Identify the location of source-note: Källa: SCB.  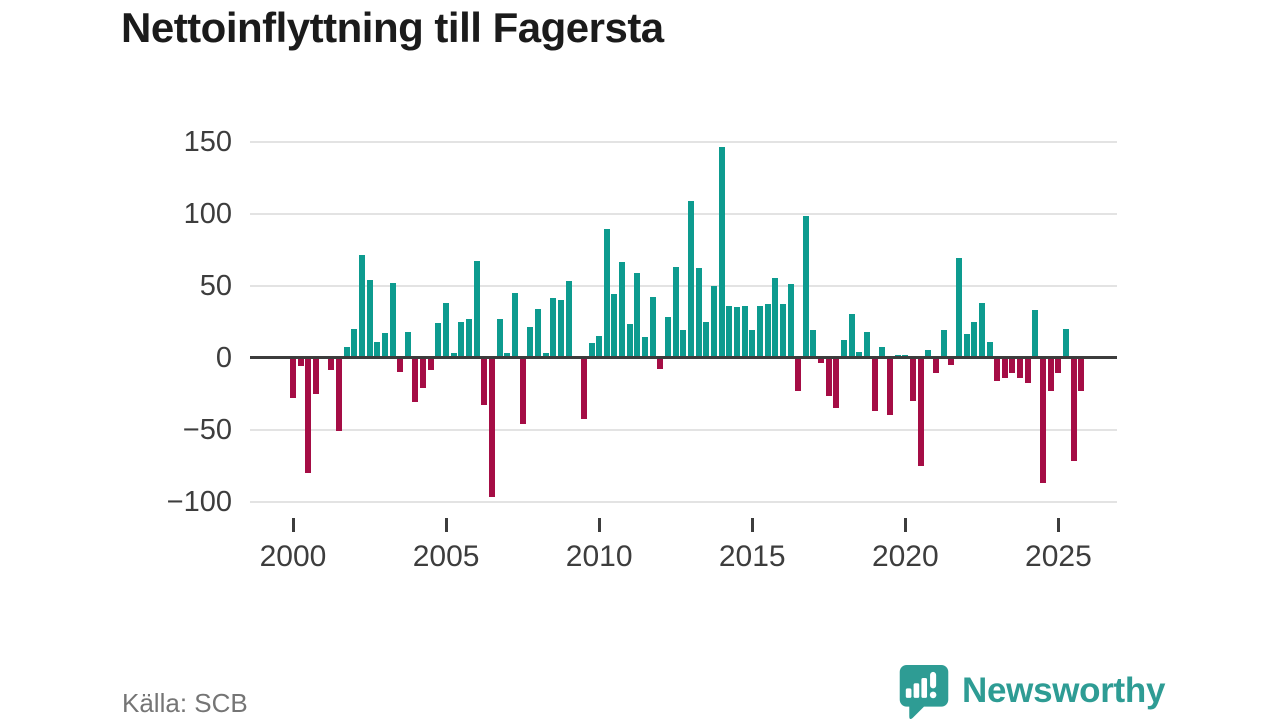
(185, 703).